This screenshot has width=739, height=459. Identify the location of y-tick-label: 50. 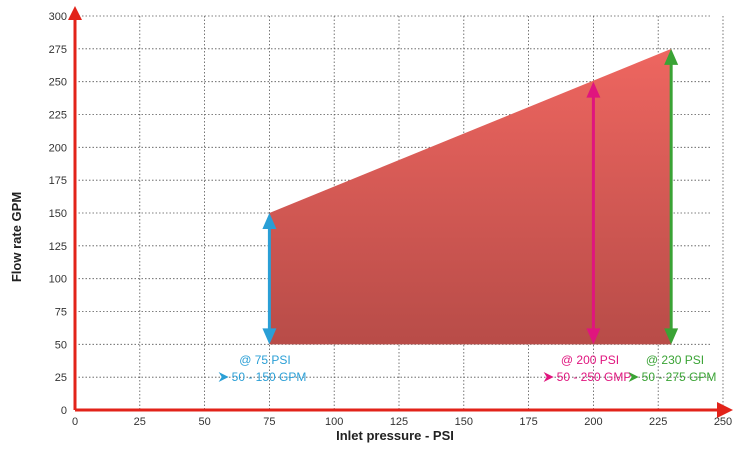
(61, 345).